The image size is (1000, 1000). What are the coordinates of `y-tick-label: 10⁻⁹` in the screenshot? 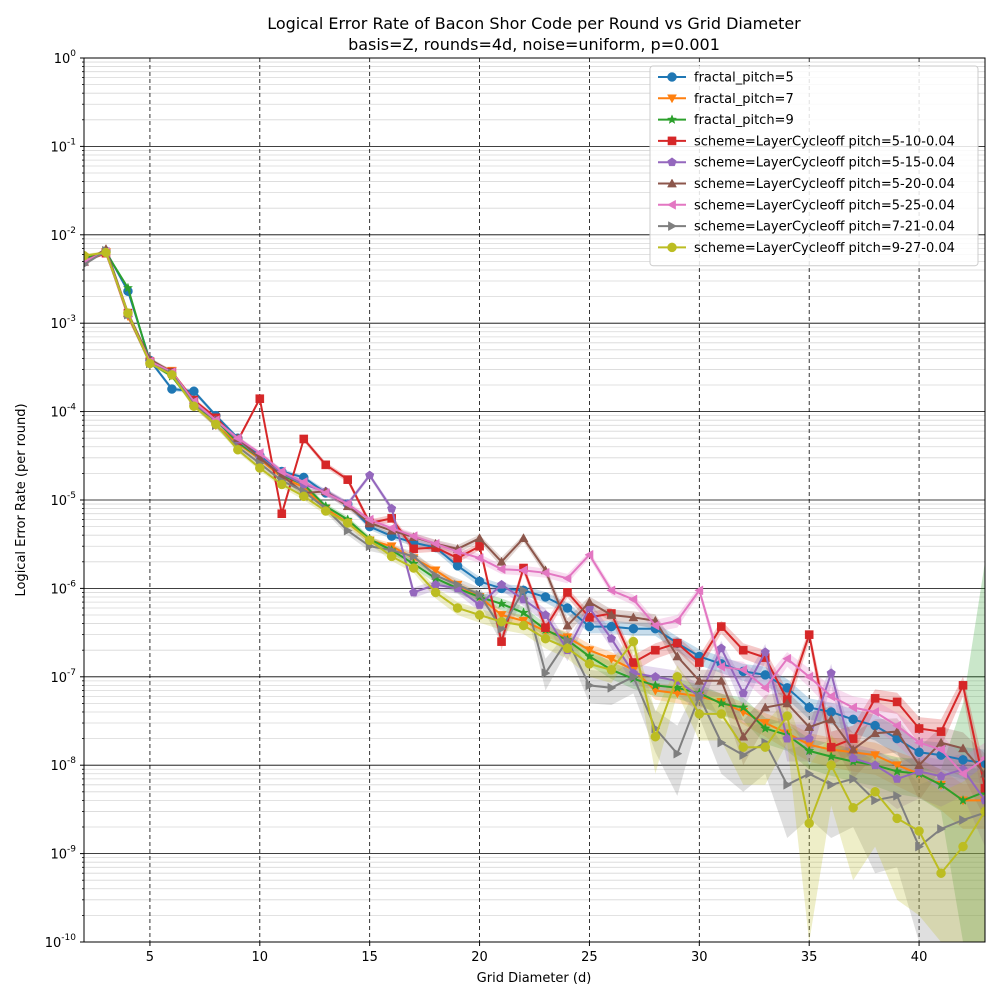 It's located at (63, 854).